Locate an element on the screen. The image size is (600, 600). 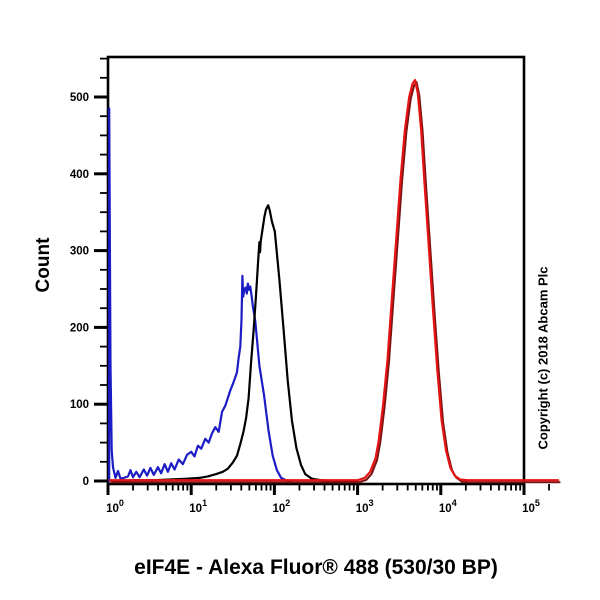
x-axis-title: eIF4E - Alexa Fluor® 488 (530/30 BP) is located at coordinates (316, 567).